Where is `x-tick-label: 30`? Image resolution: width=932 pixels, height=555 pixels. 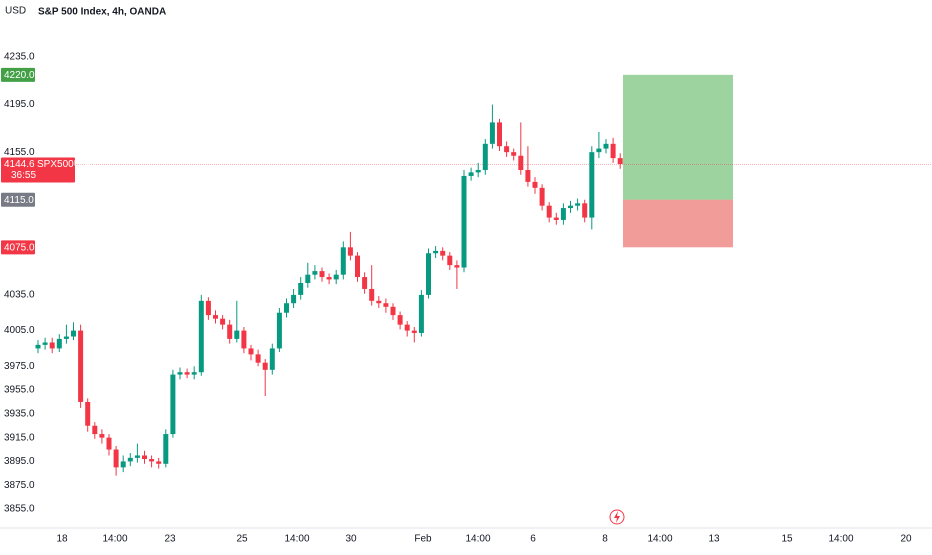 x-tick-label: 30 is located at coordinates (351, 539).